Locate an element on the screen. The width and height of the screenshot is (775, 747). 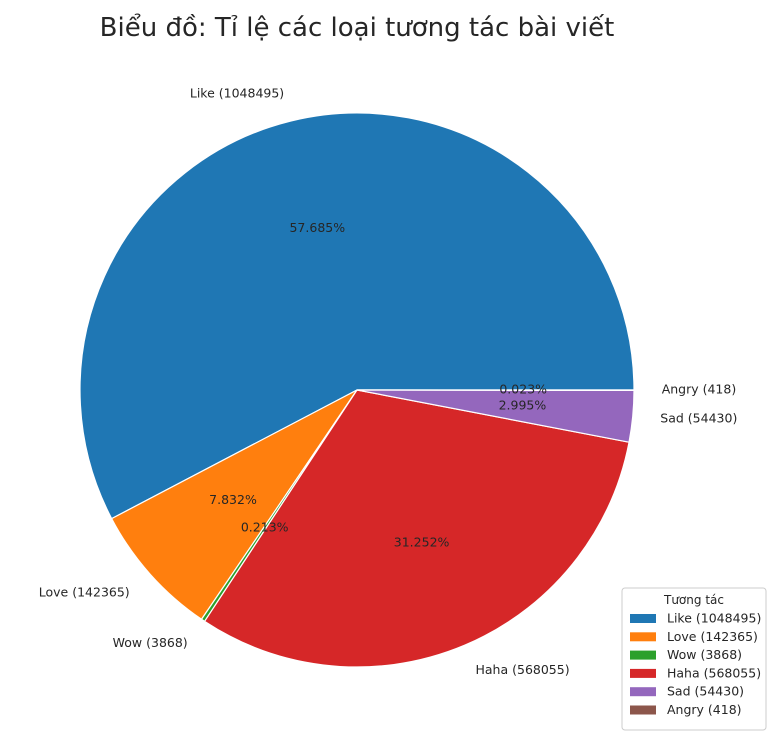
legend-swatch-sad is located at coordinates (643, 692).